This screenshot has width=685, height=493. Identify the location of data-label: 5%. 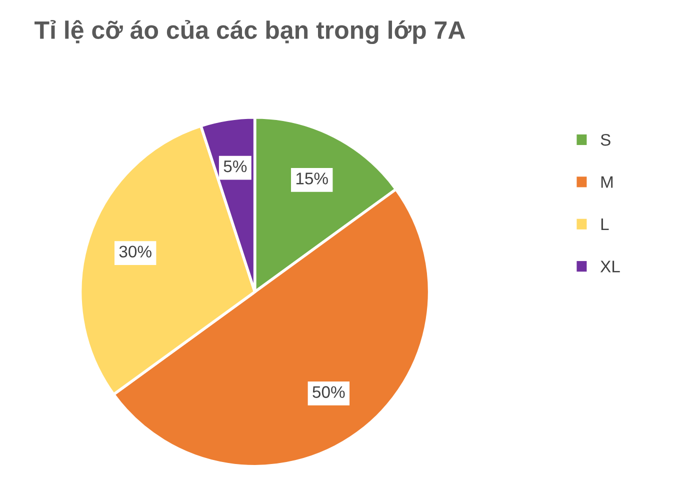
(235, 166).